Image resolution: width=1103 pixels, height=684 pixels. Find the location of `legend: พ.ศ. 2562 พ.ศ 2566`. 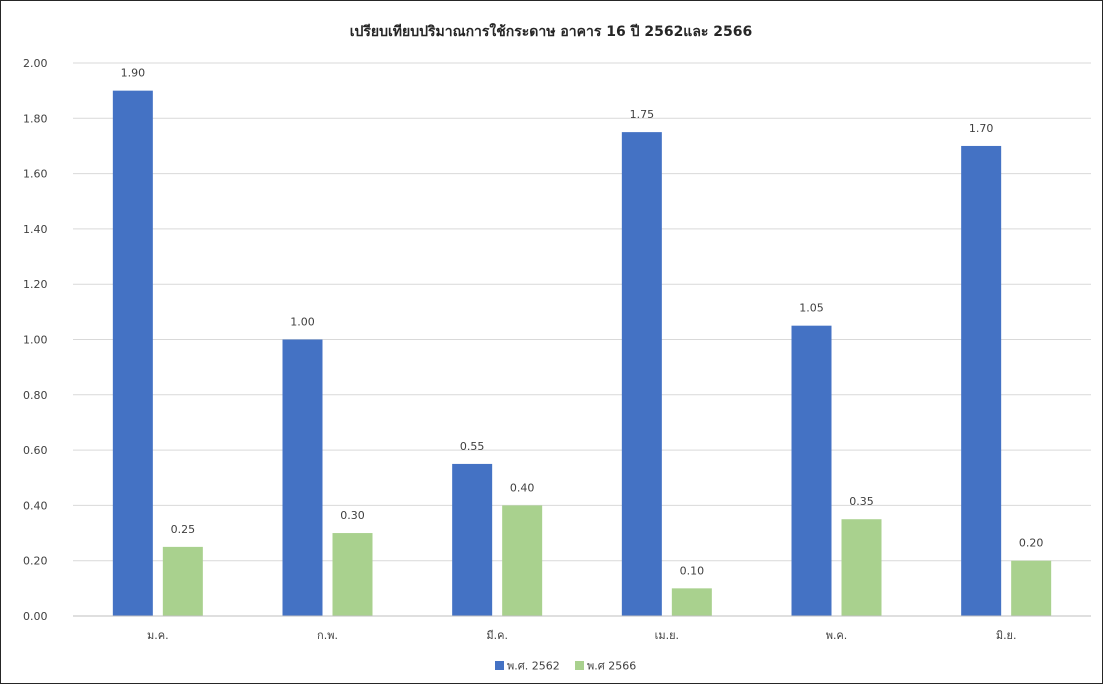

legend: พ.ศ. 2562 พ.ศ 2566 is located at coordinates (565, 666).